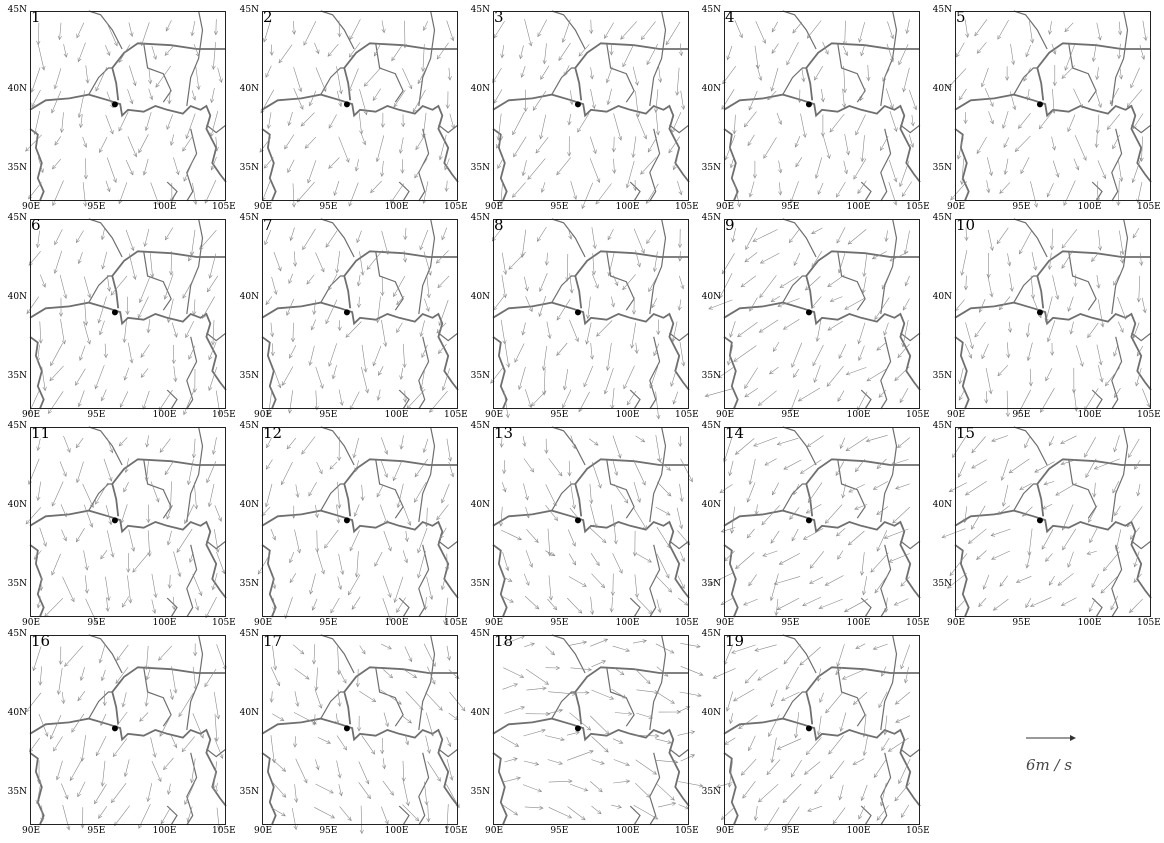  Describe the element at coordinates (711, 426) in the screenshot. I see `lat-tick-label: 45N` at that location.